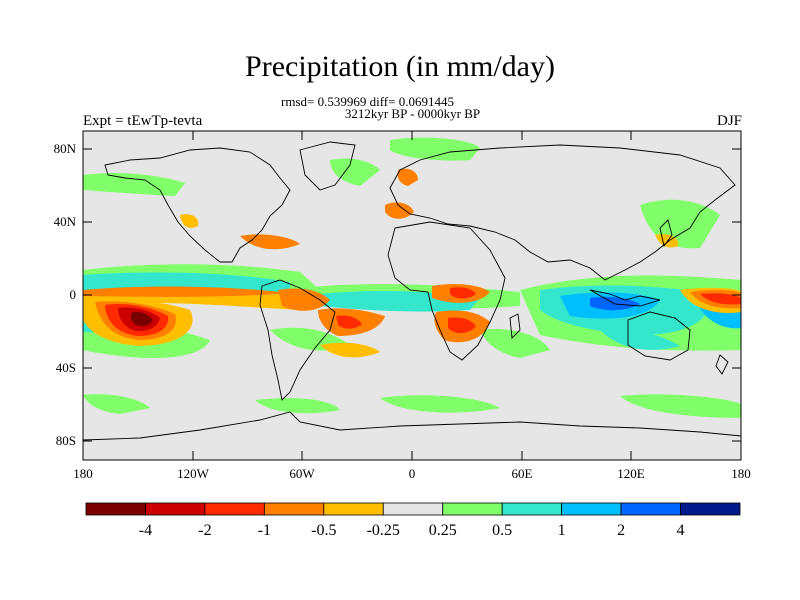 This screenshot has height=600, width=800. Describe the element at coordinates (562, 530) in the screenshot. I see `colorbar-label: 1` at that location.